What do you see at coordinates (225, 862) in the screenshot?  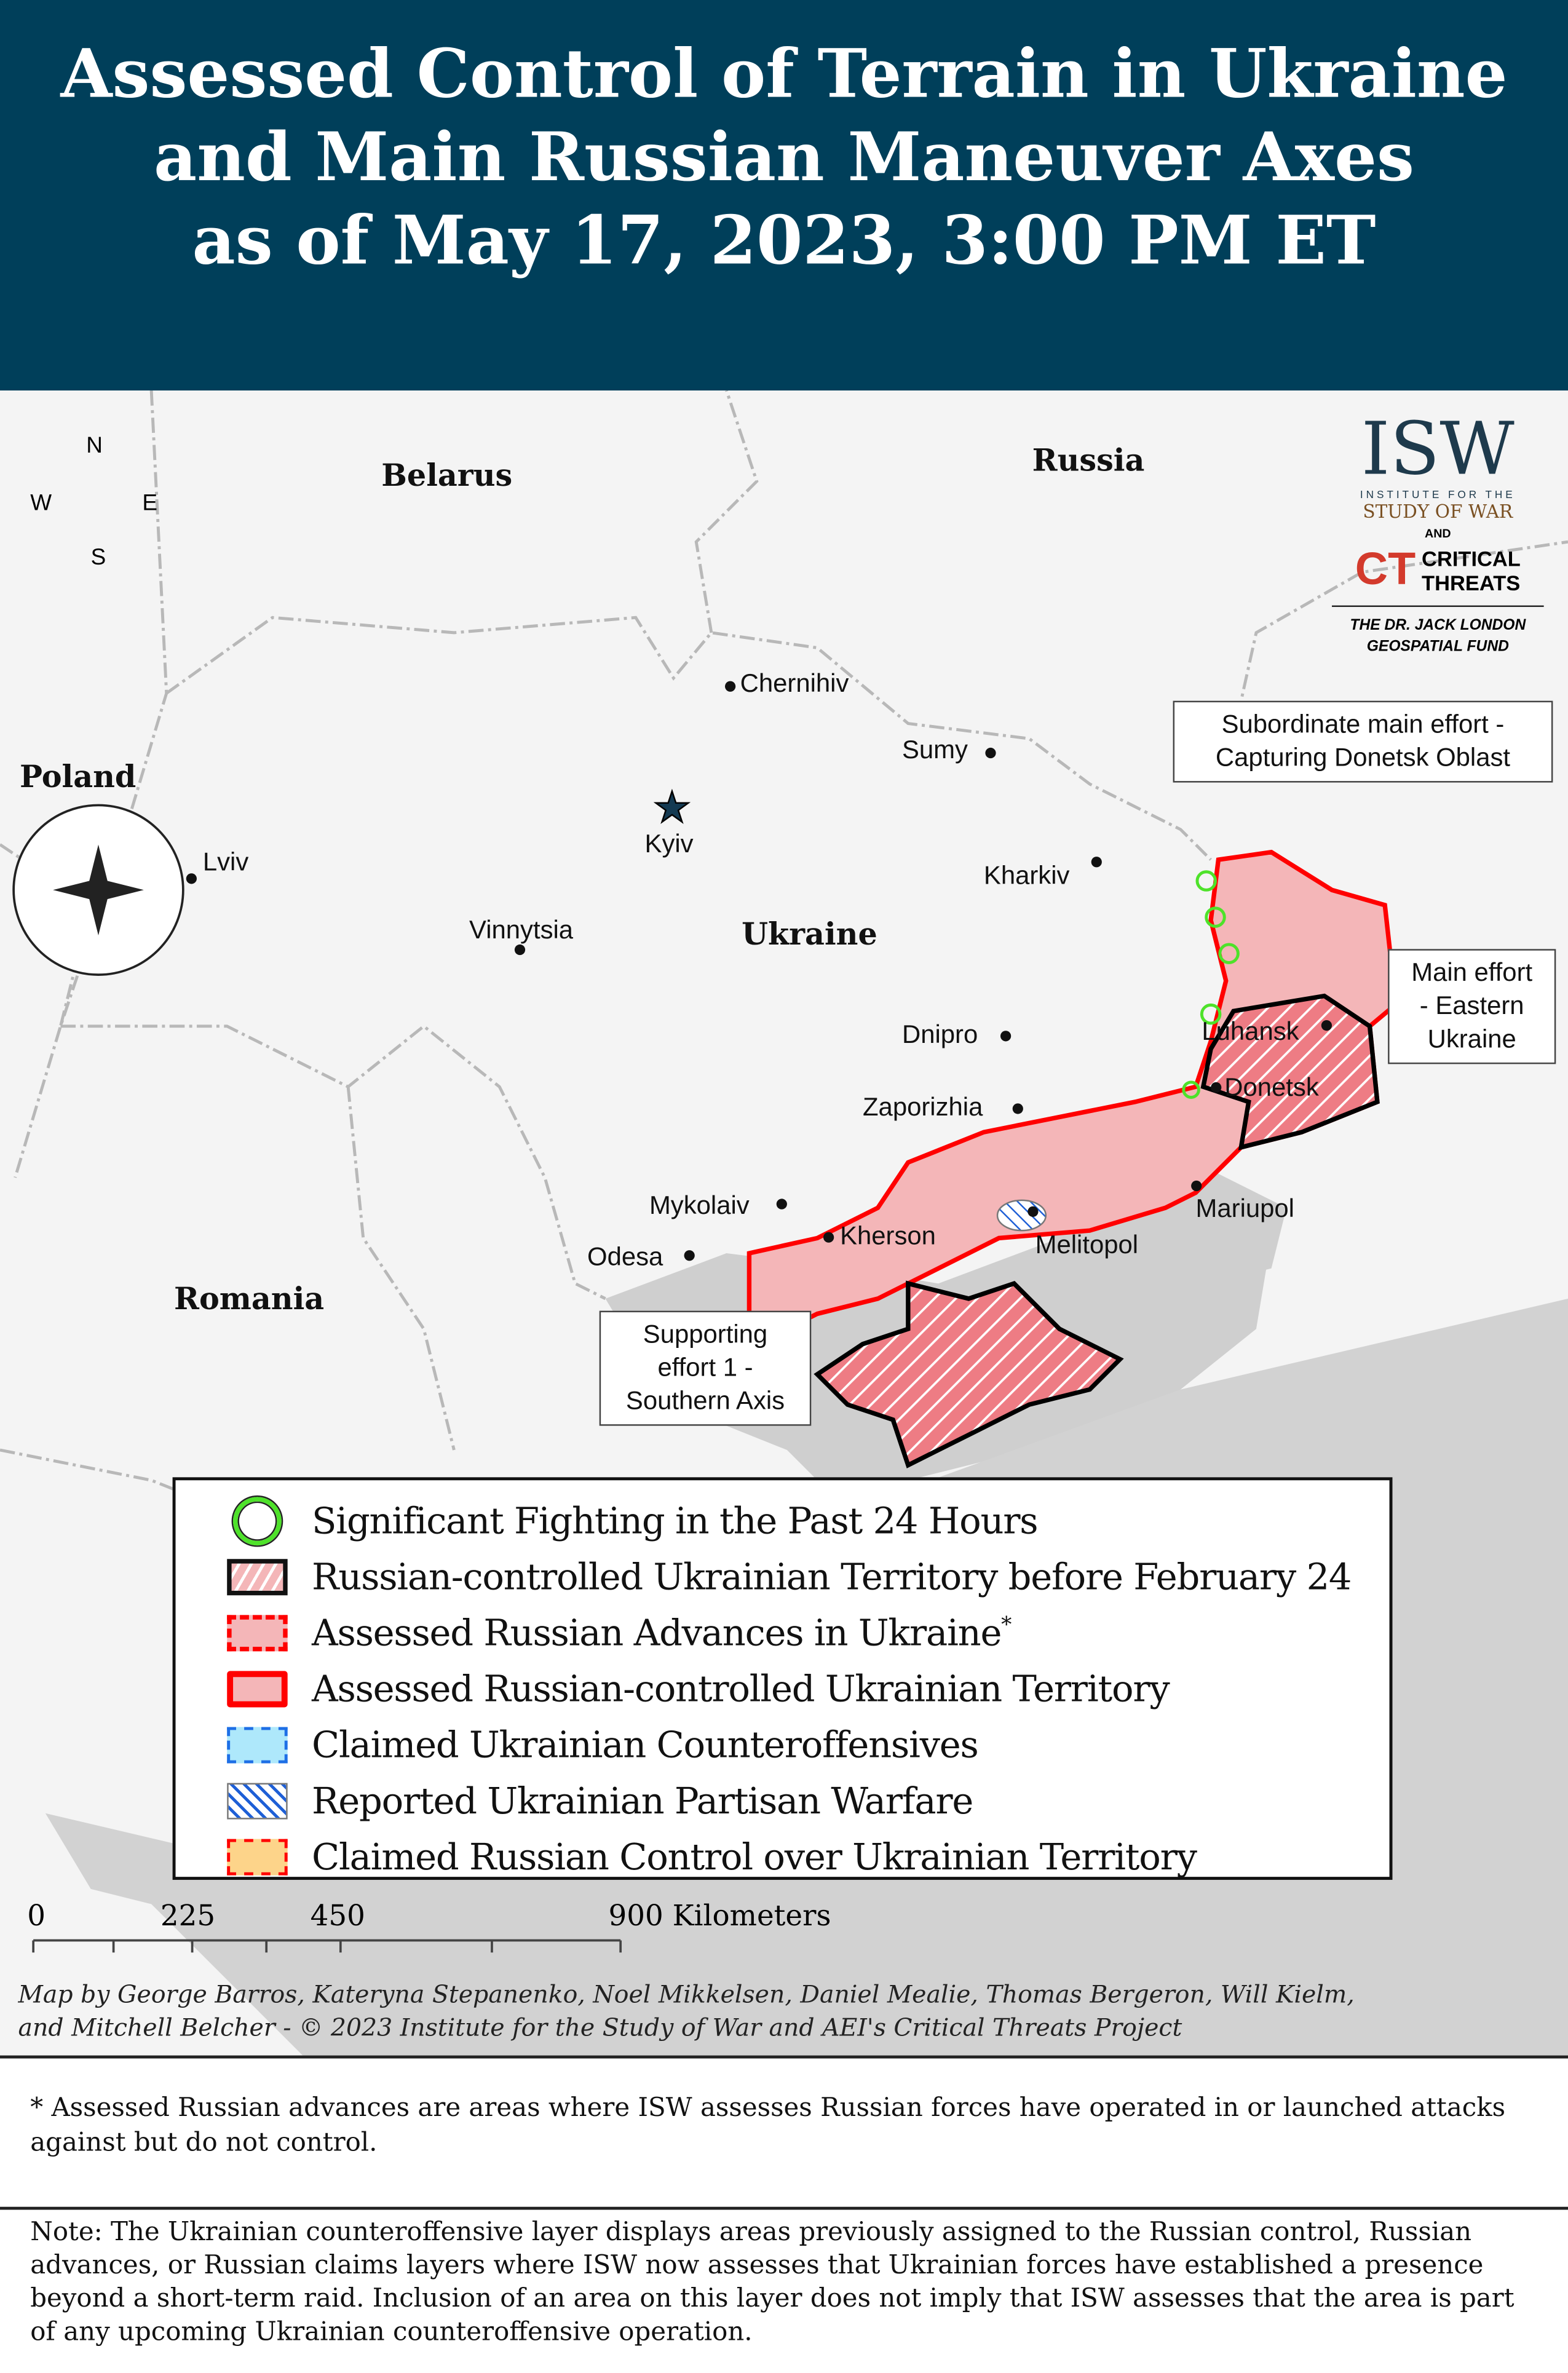 I see `city-lviv: Lviv` at bounding box center [225, 862].